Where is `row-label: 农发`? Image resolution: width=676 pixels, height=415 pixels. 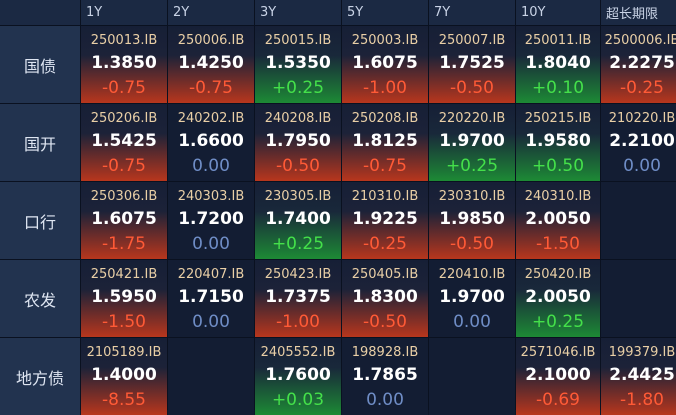
row-label: 农发 is located at coordinates (40, 298).